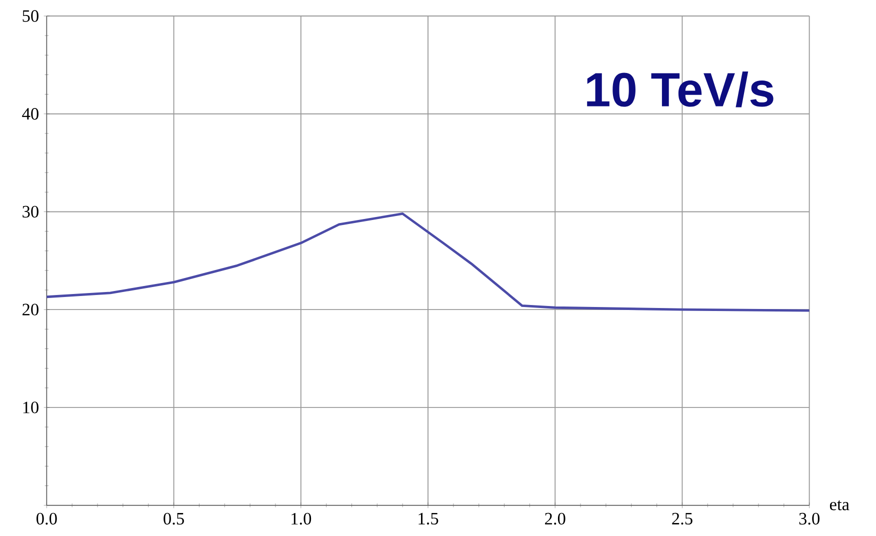  Describe the element at coordinates (428, 518) in the screenshot. I see `x-tick-label: 1.5` at that location.